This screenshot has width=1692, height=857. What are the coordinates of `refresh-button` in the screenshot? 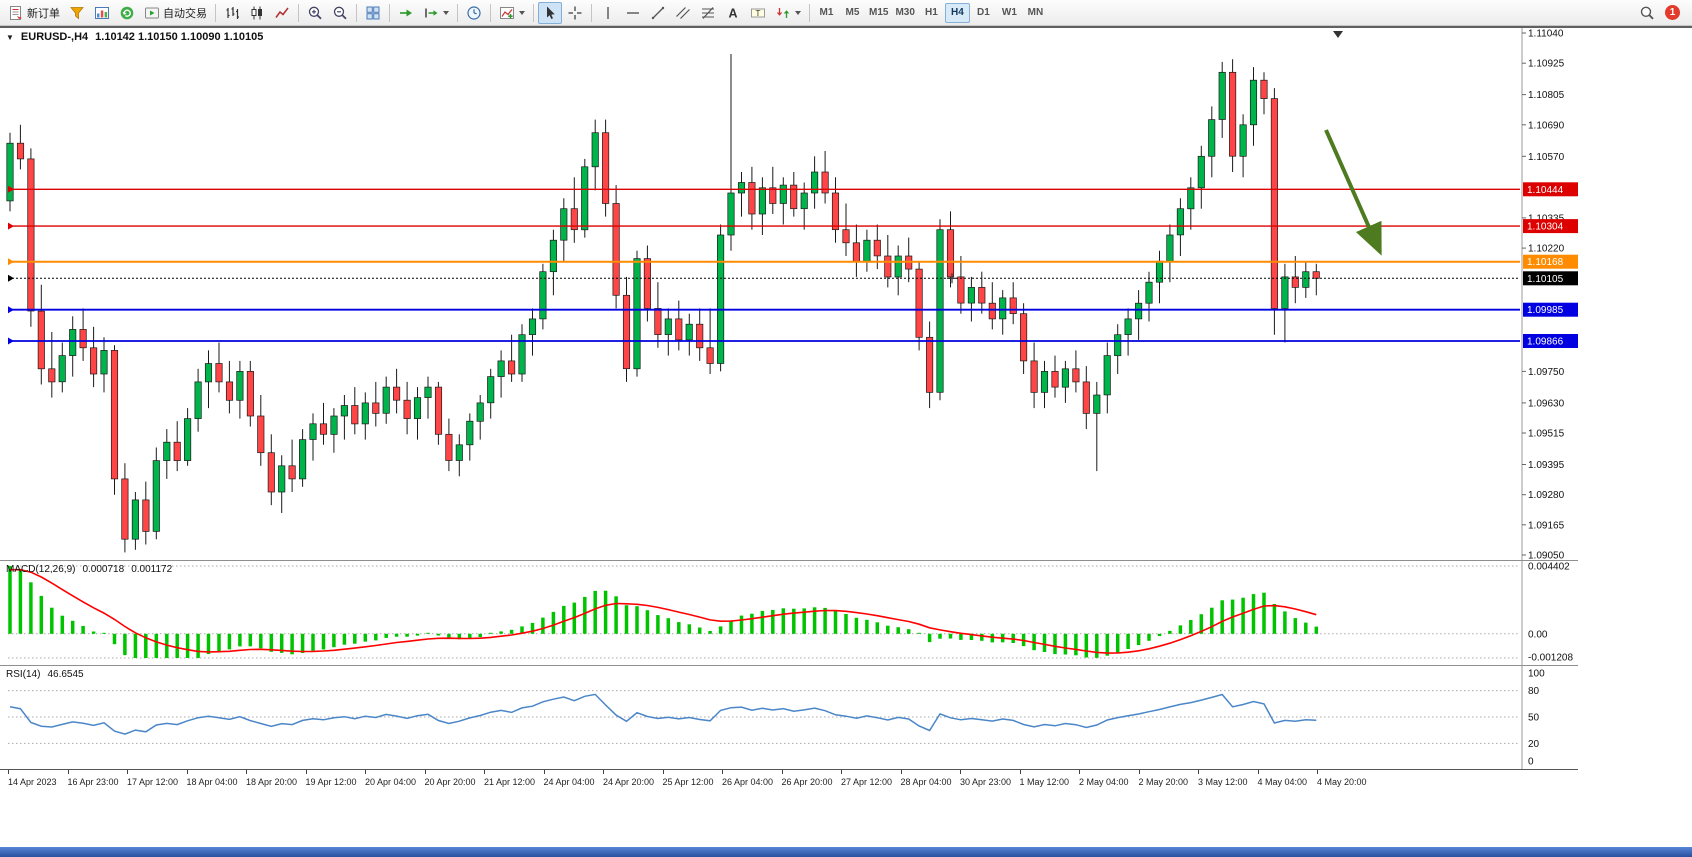 It's located at (127, 13).